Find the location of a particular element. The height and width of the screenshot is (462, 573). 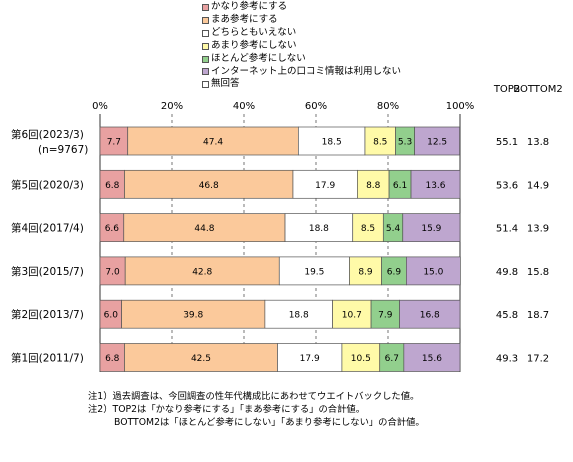

data-label: 7.0 is located at coordinates (112, 272).